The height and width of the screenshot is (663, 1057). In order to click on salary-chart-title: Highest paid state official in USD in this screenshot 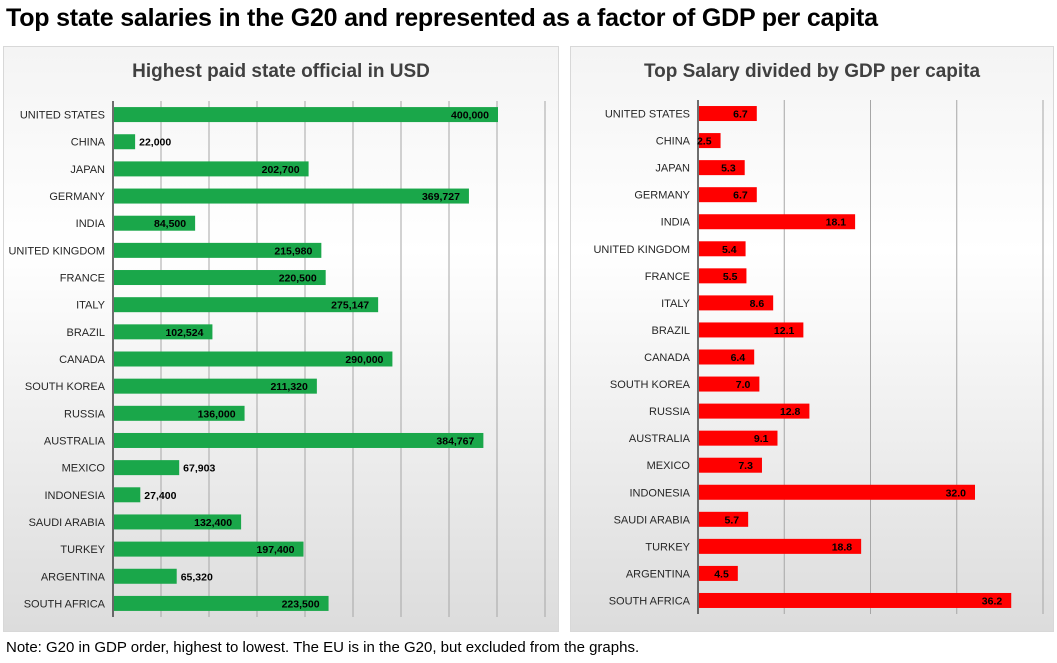, I will do `click(281, 71)`.